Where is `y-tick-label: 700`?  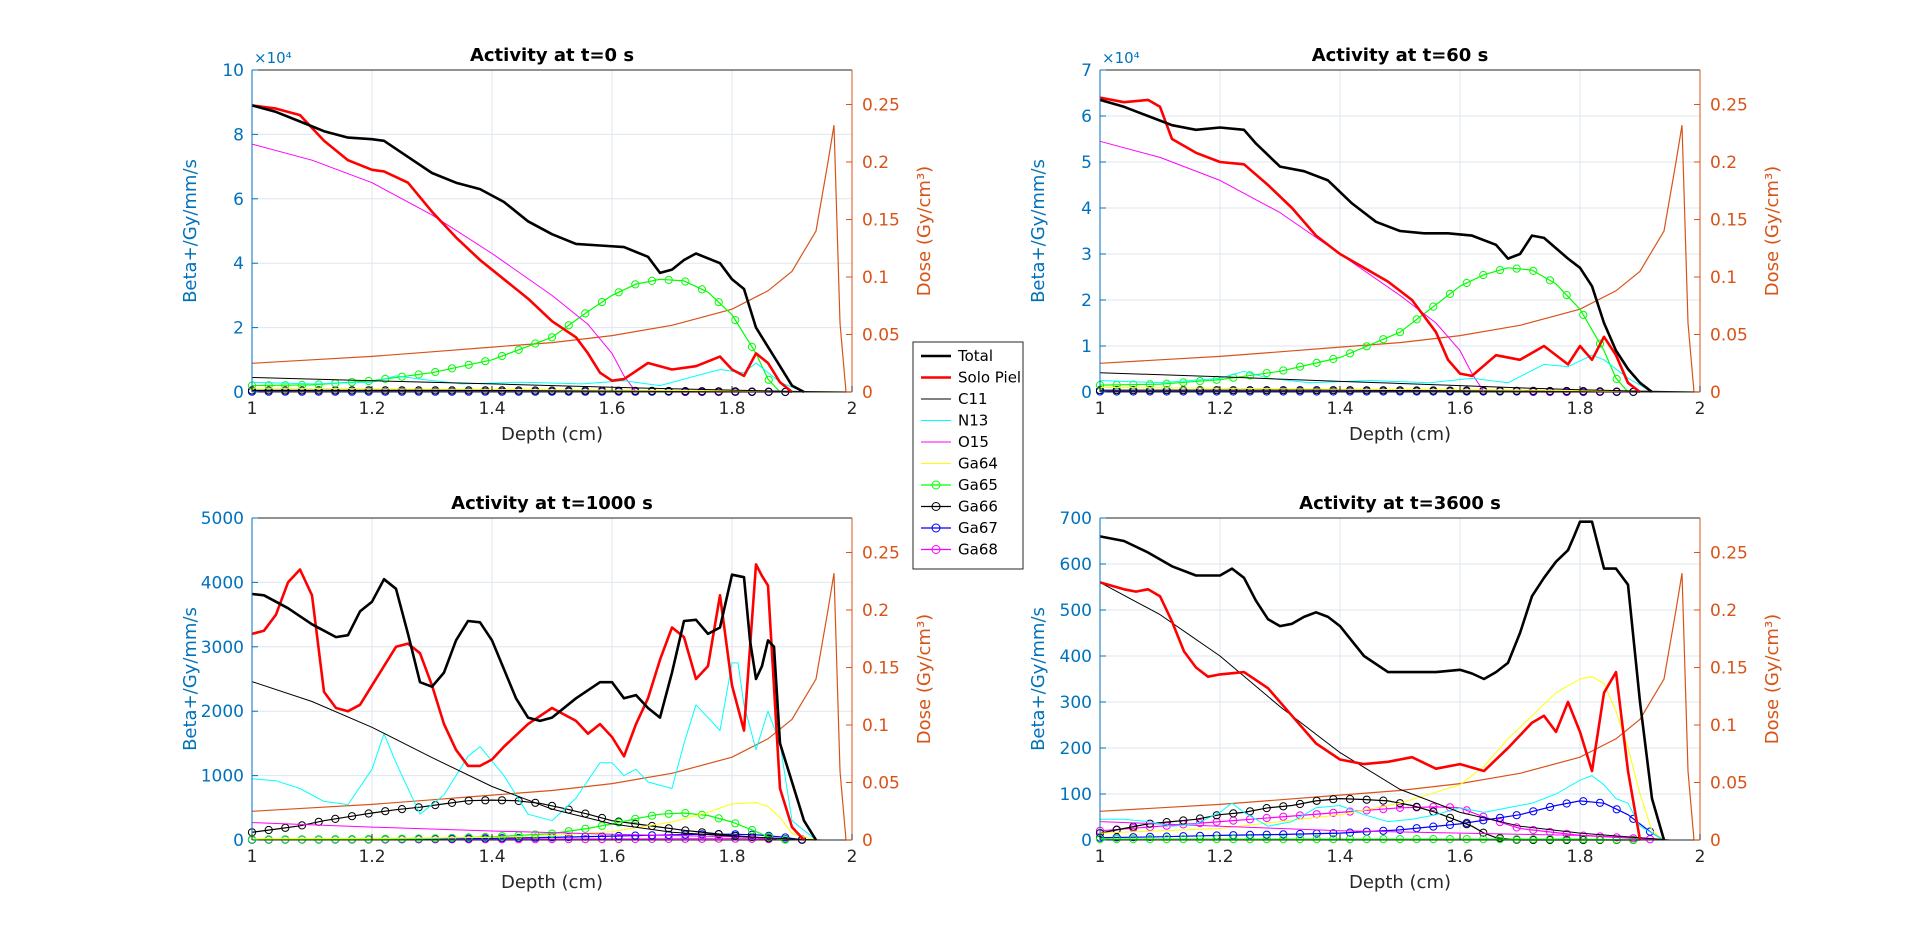 y-tick-label: 700 is located at coordinates (1076, 519).